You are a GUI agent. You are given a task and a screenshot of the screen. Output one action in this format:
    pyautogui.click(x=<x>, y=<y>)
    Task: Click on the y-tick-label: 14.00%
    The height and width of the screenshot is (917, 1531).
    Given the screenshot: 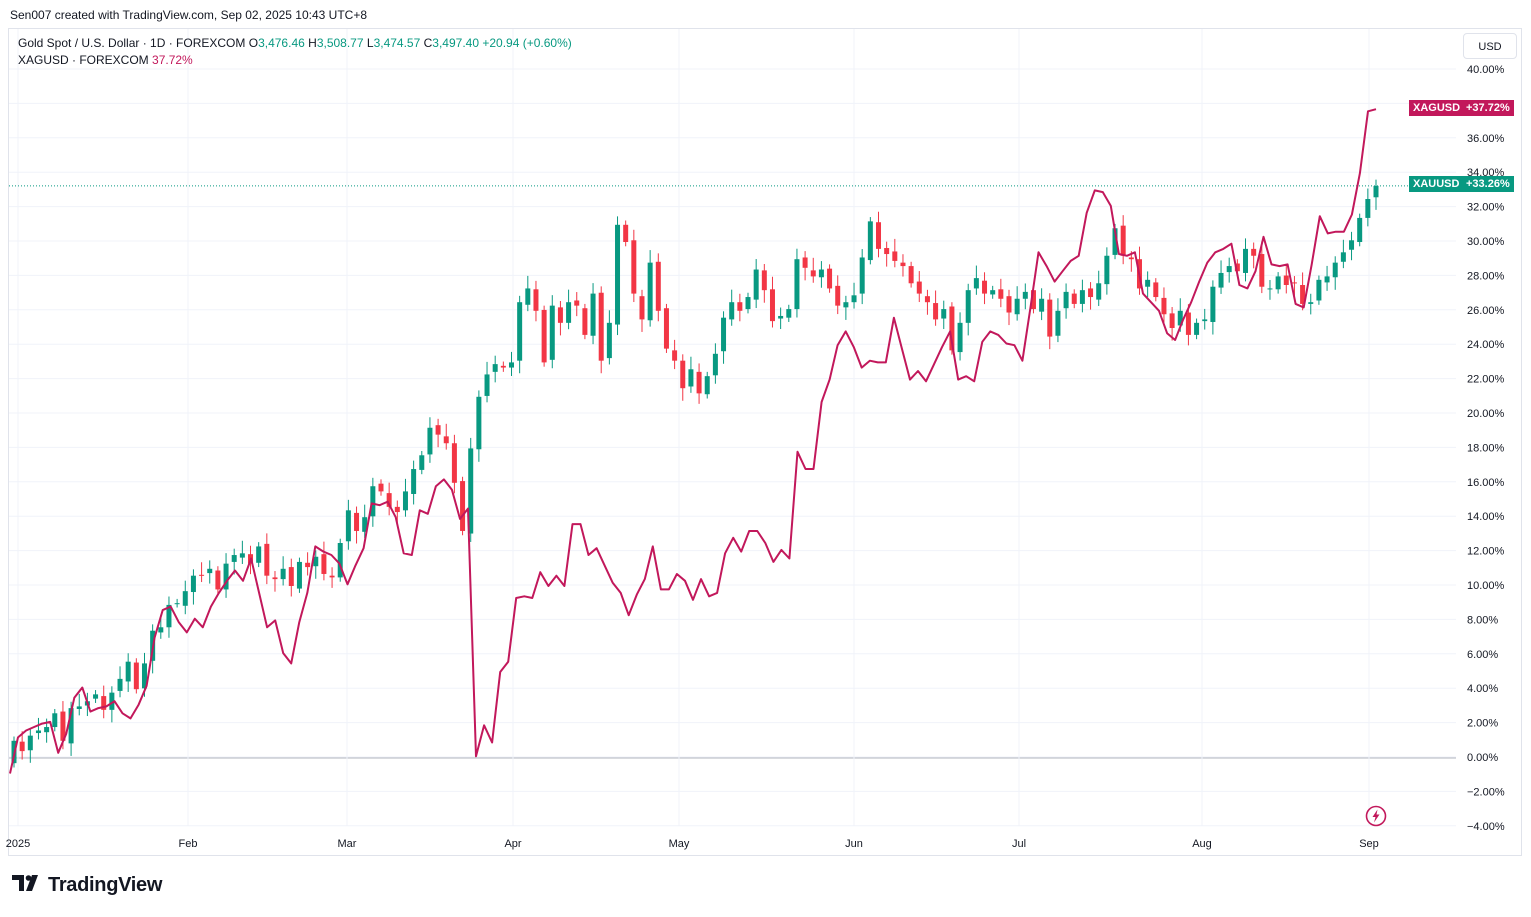 What is the action you would take?
    pyautogui.click(x=1486, y=517)
    